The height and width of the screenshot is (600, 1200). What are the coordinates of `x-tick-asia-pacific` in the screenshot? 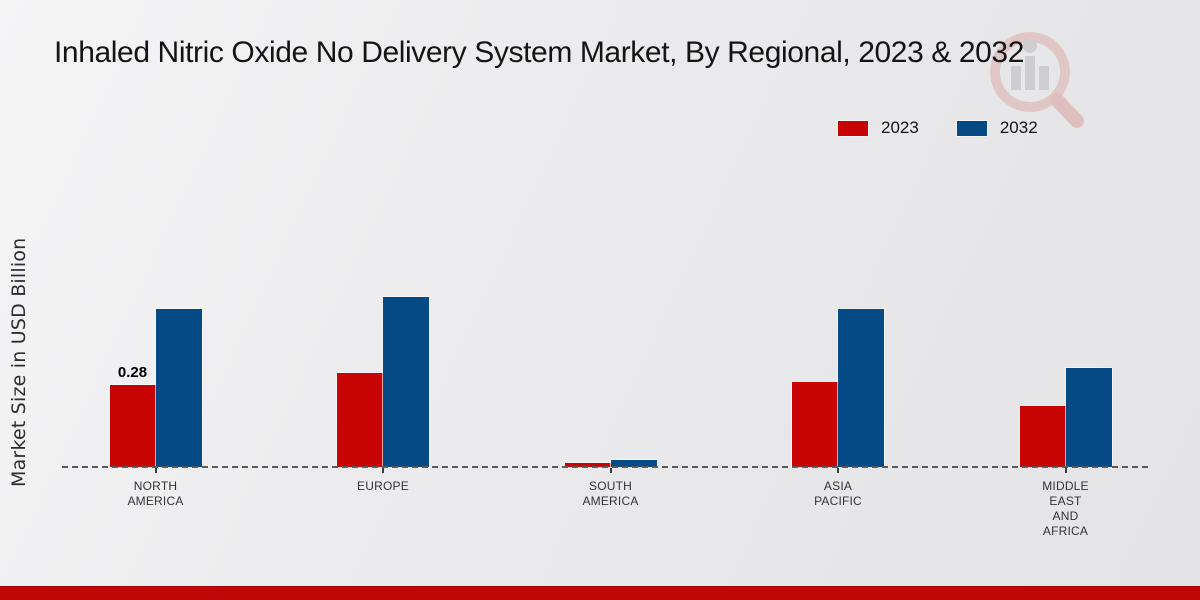 It's located at (838, 470).